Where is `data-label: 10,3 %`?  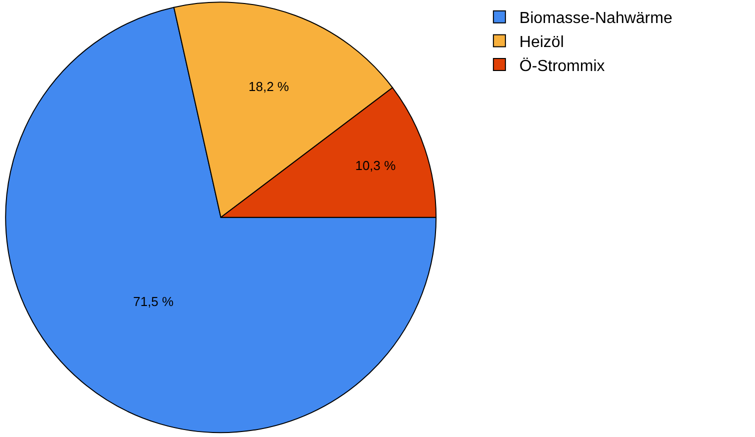
data-label: 10,3 % is located at coordinates (375, 165).